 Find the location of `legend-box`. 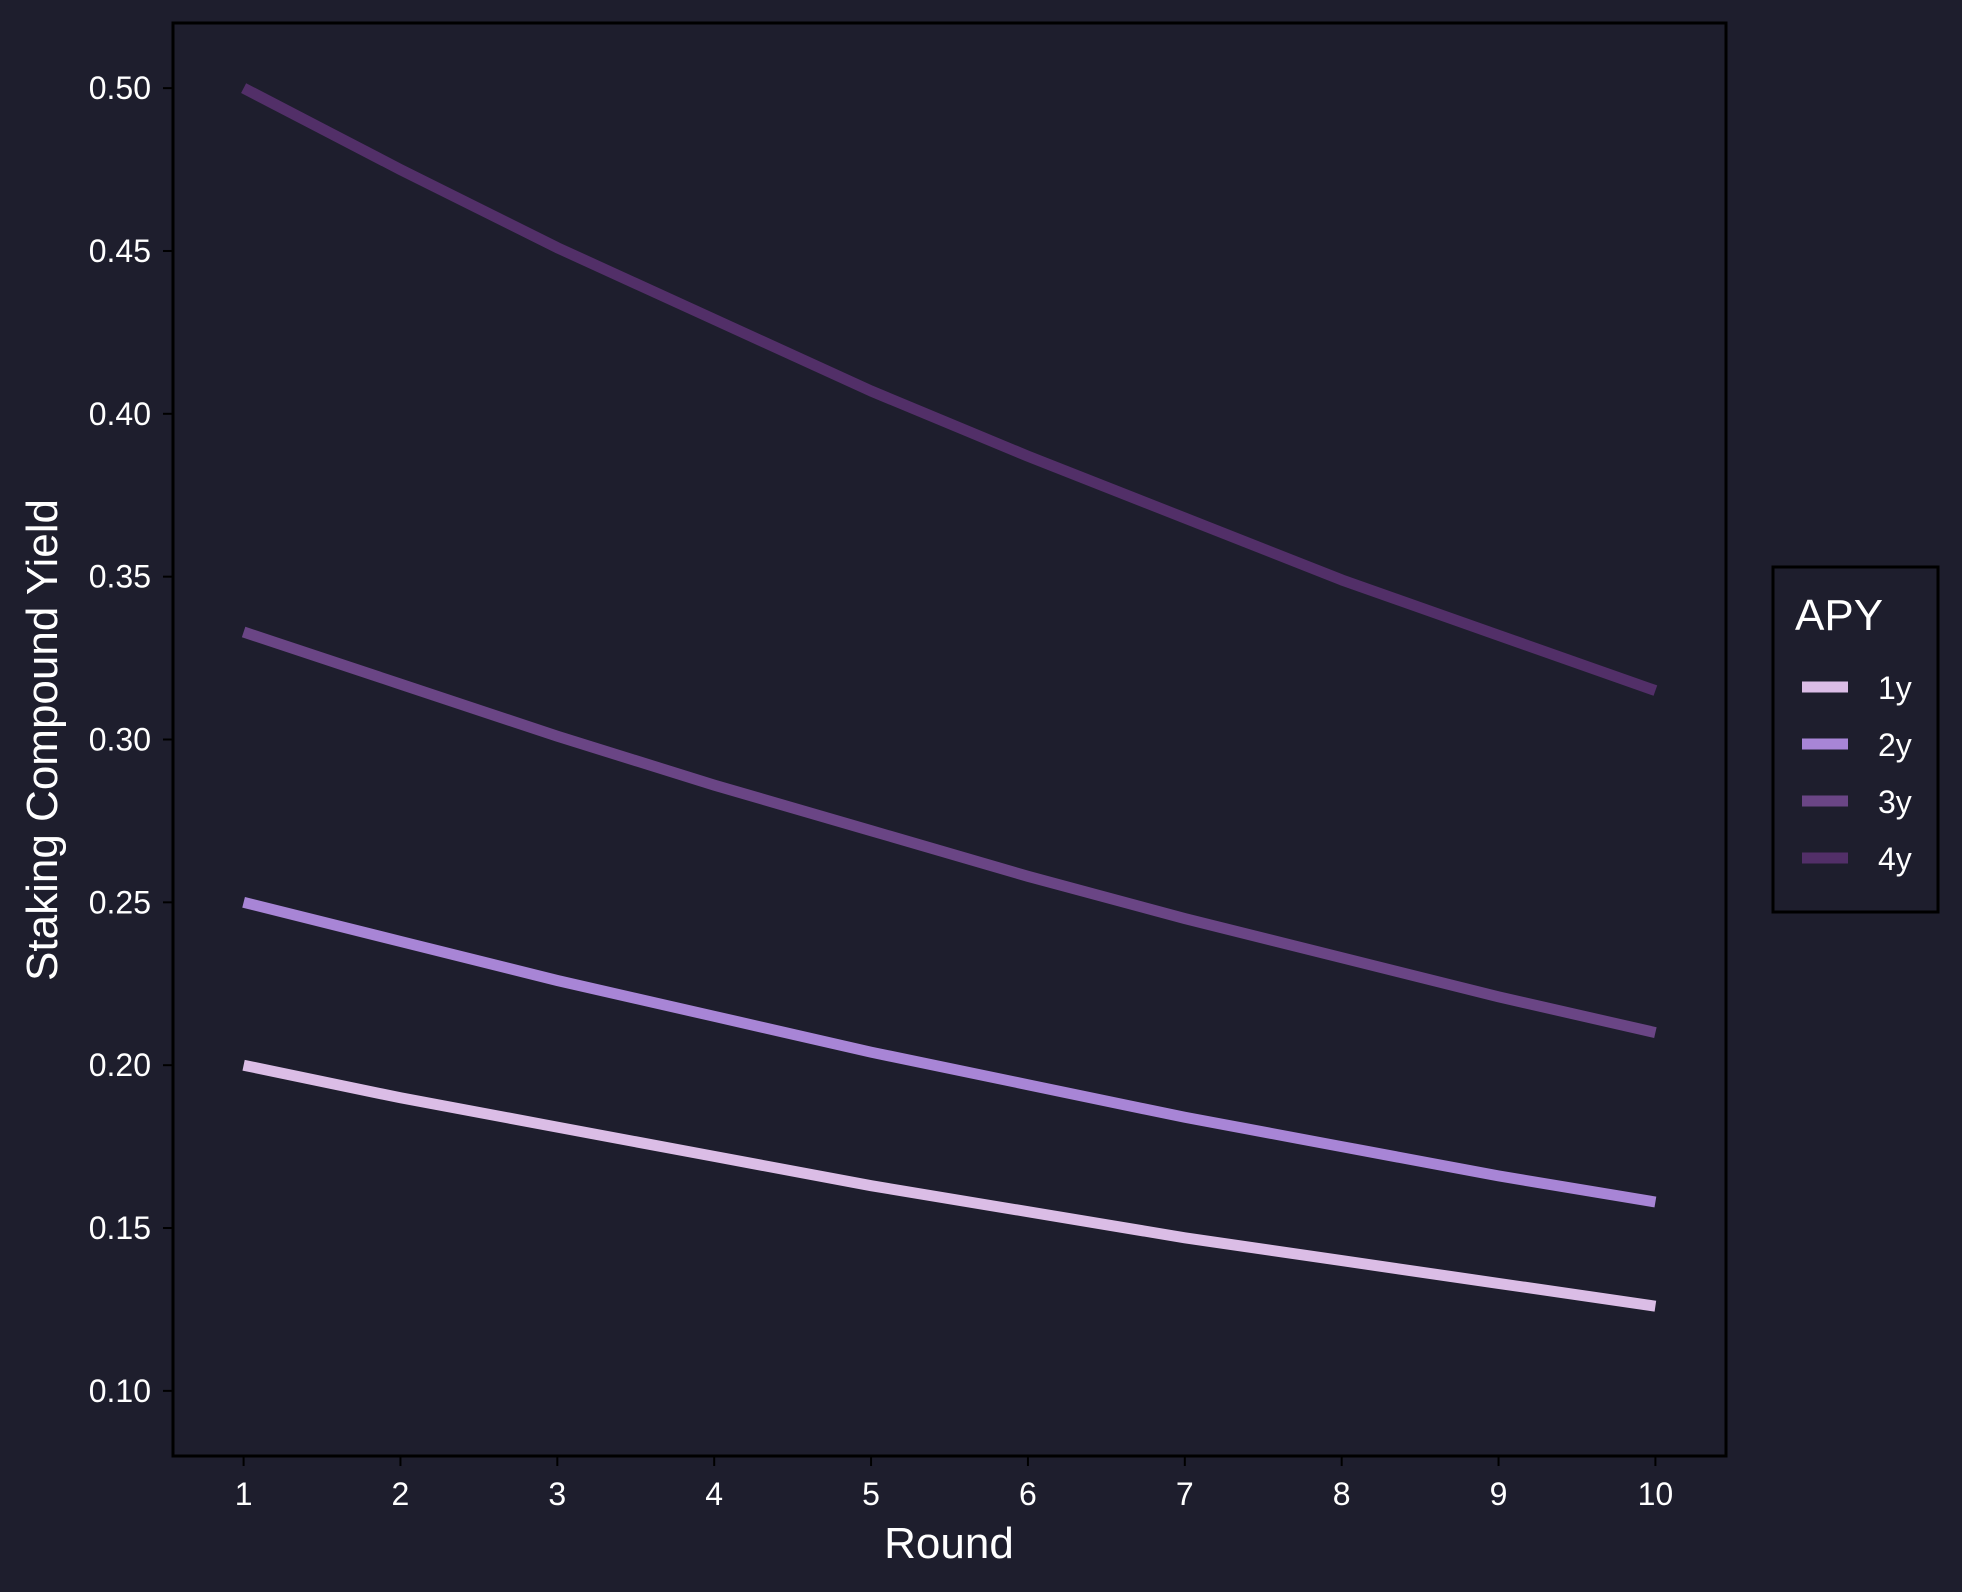

legend-box is located at coordinates (1855, 739).